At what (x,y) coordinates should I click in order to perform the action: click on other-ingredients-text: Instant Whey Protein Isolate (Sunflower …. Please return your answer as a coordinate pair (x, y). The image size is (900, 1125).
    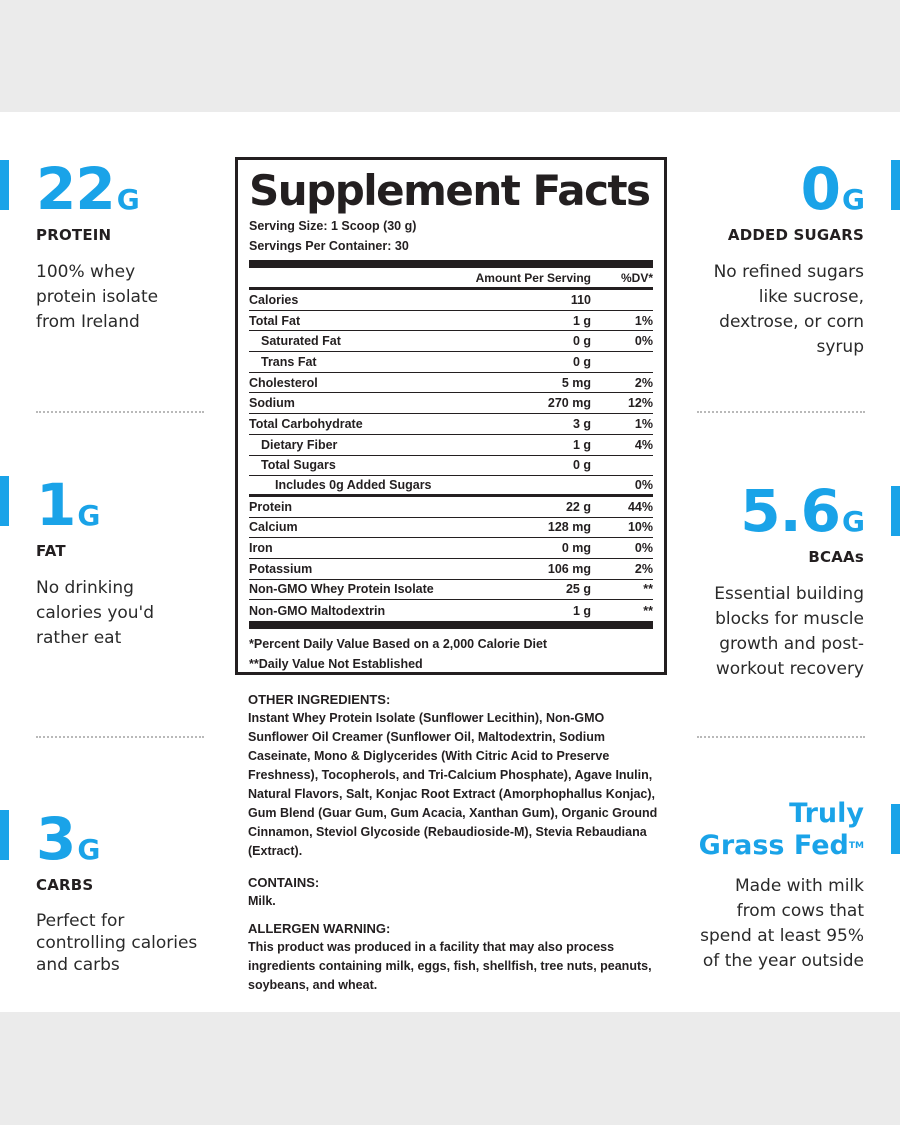
    Looking at the image, I should click on (453, 784).